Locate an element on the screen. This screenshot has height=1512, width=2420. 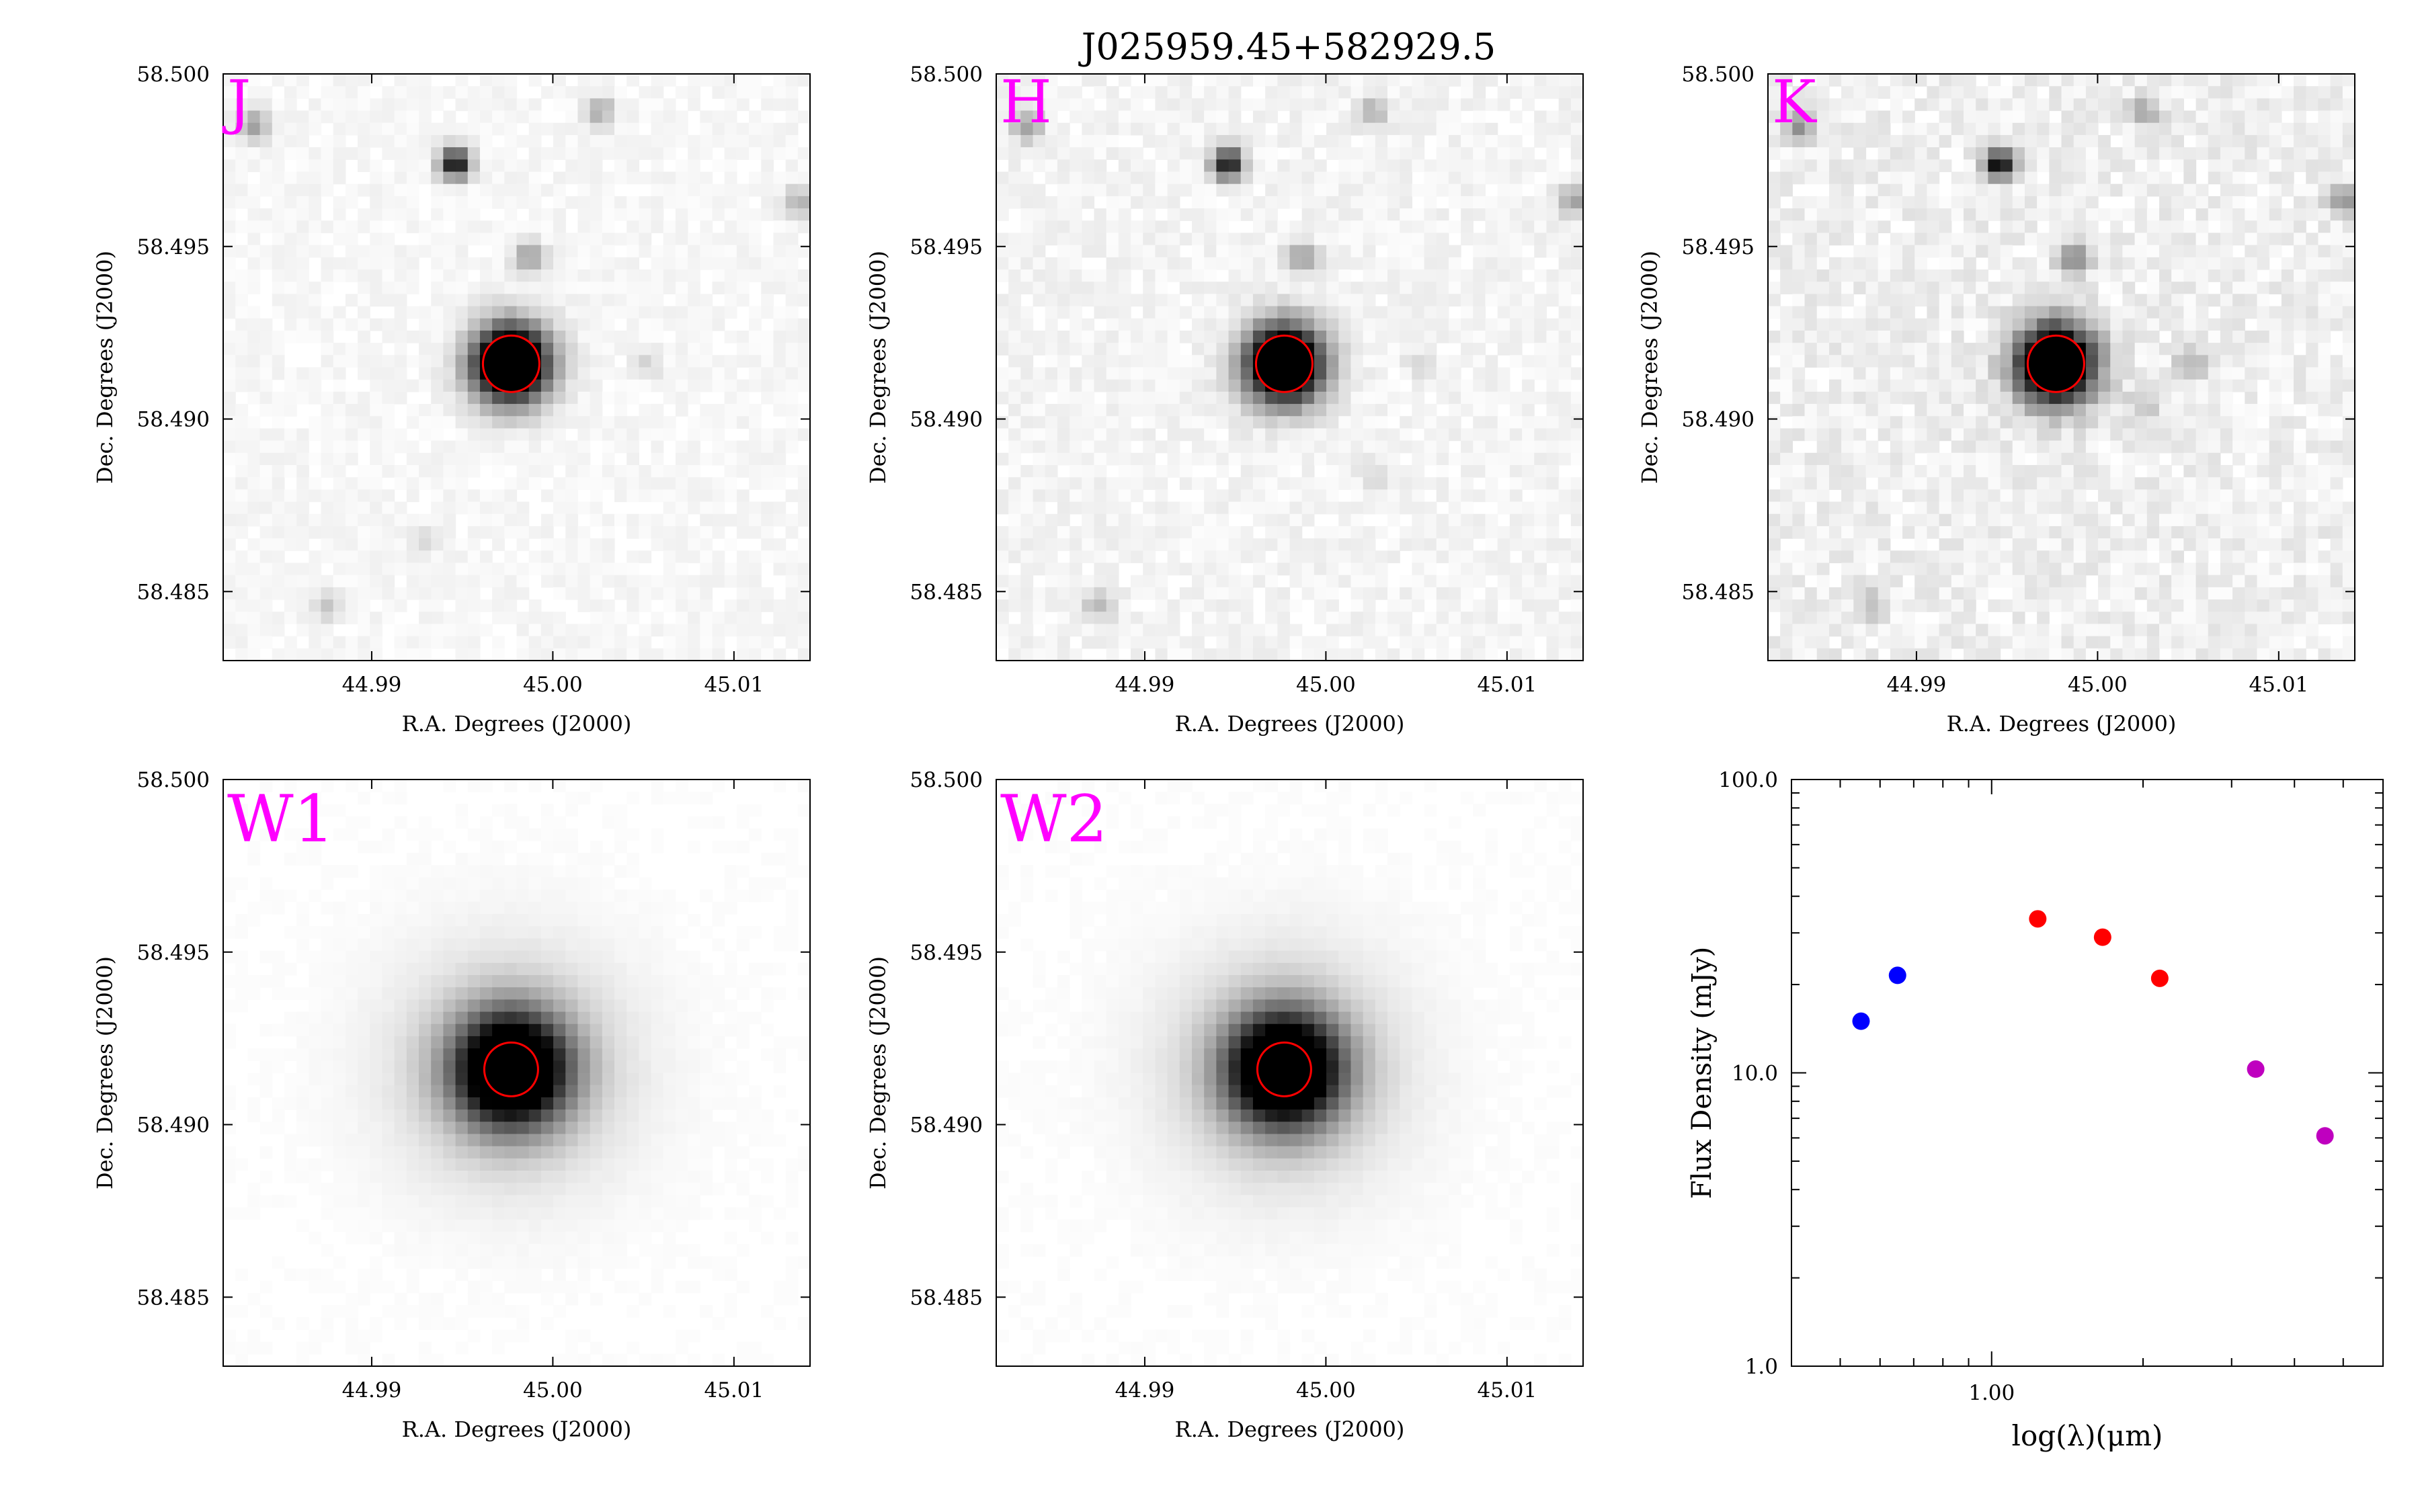
panel-frame is located at coordinates (1290, 367).